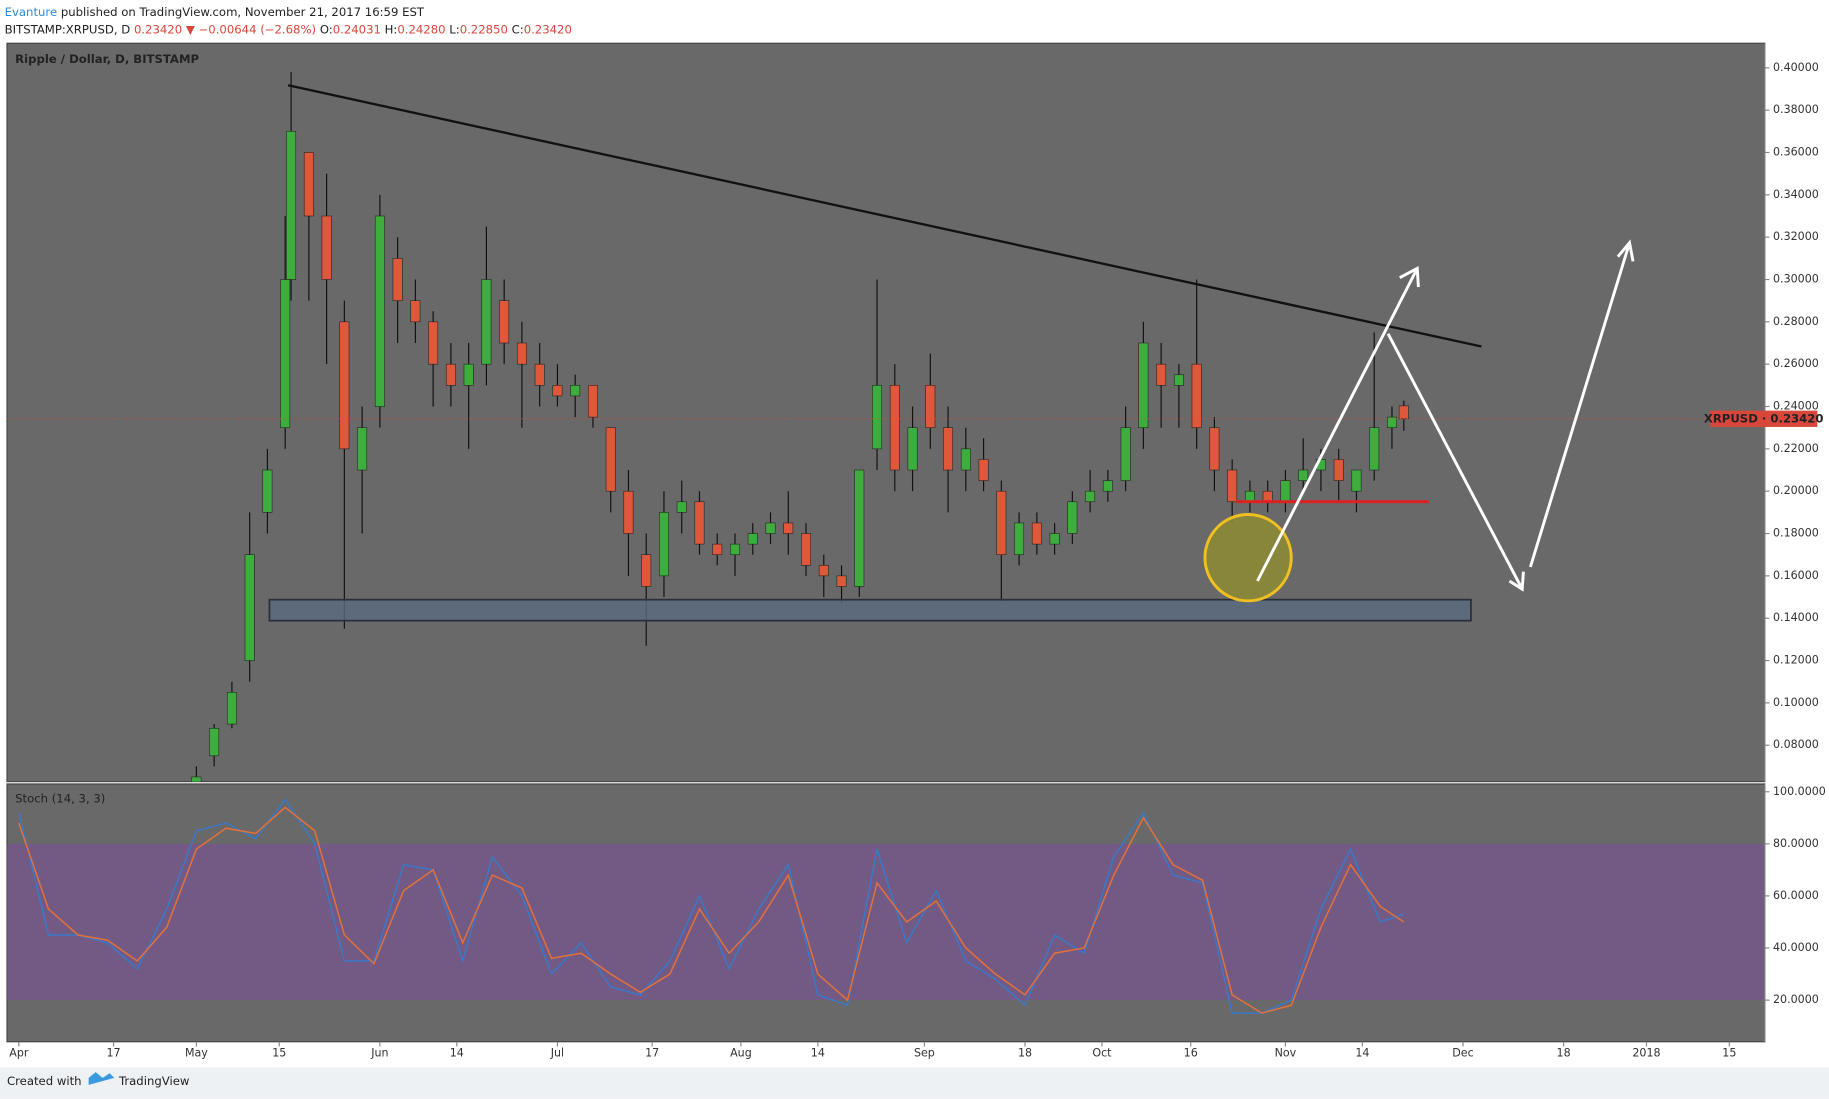  Describe the element at coordinates (1796, 575) in the screenshot. I see `y-tick-label: 0.16000` at that location.